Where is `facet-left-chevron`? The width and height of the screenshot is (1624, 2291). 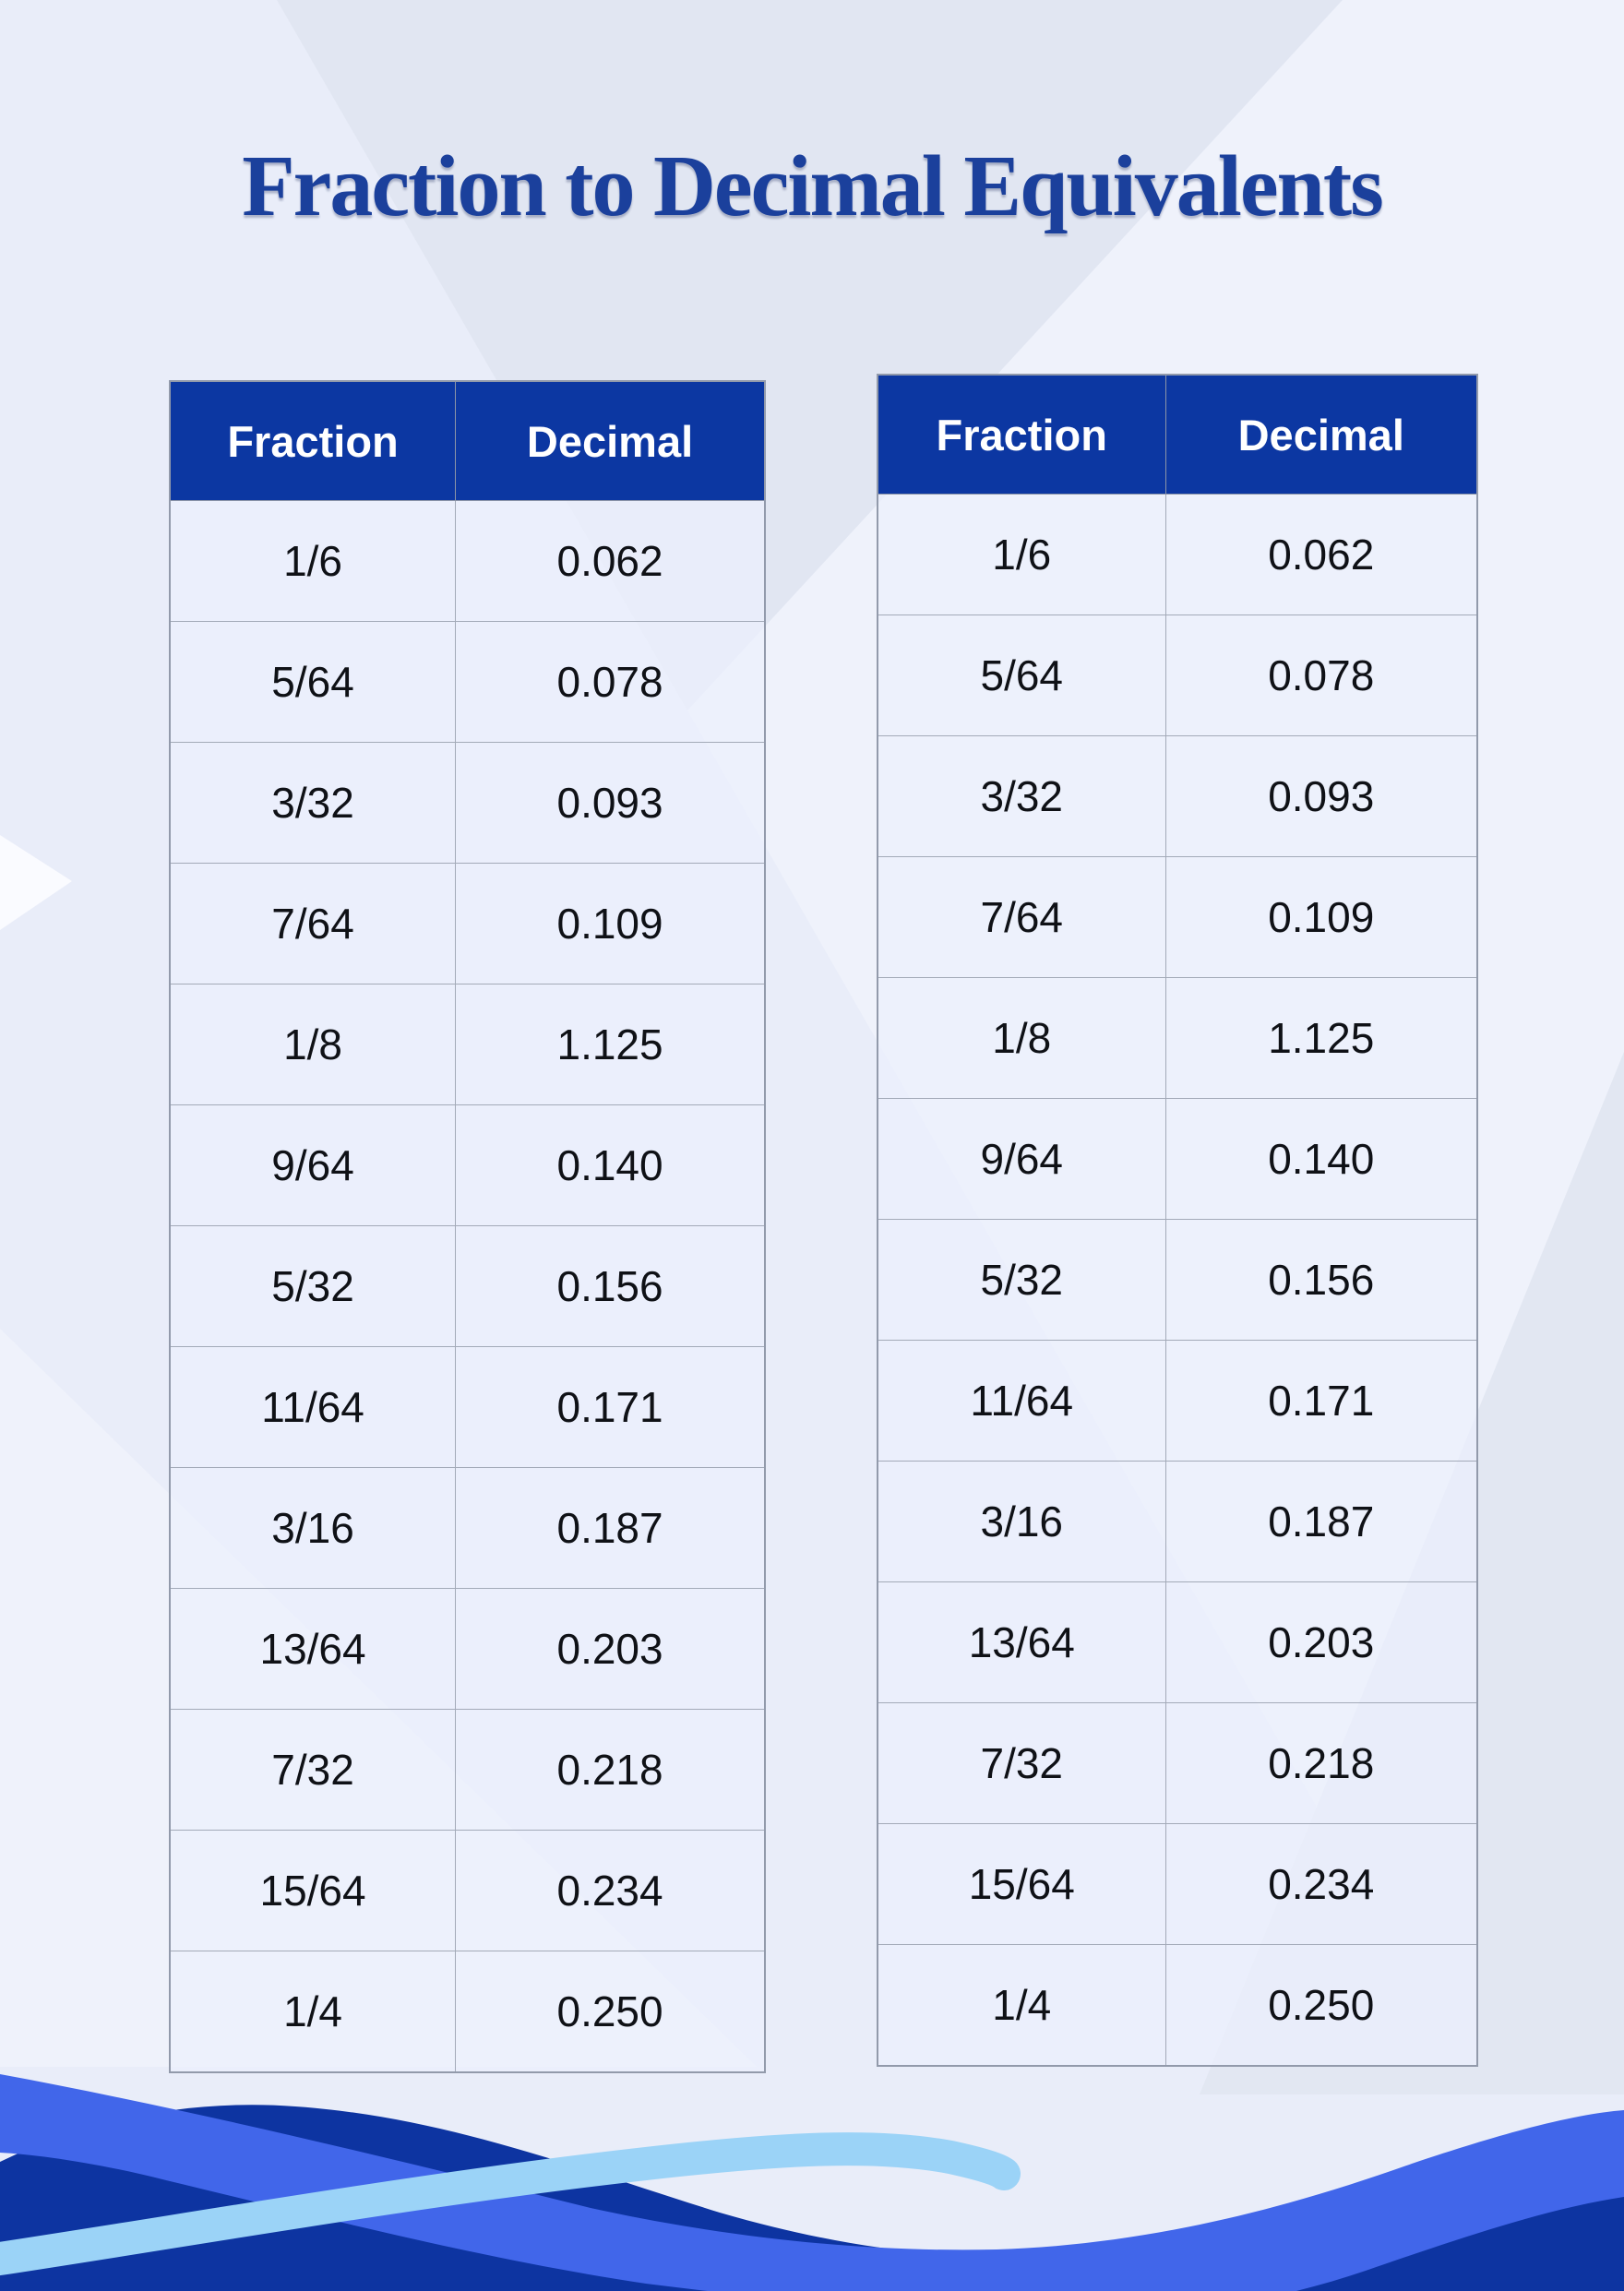
facet-left-chevron is located at coordinates (36, 882).